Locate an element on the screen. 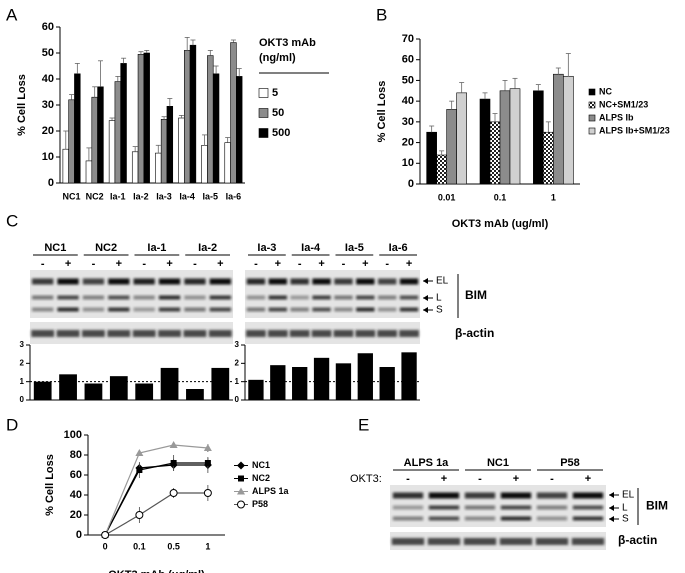 This screenshot has width=685, height=573. panel-label: A is located at coordinates (12, 14).